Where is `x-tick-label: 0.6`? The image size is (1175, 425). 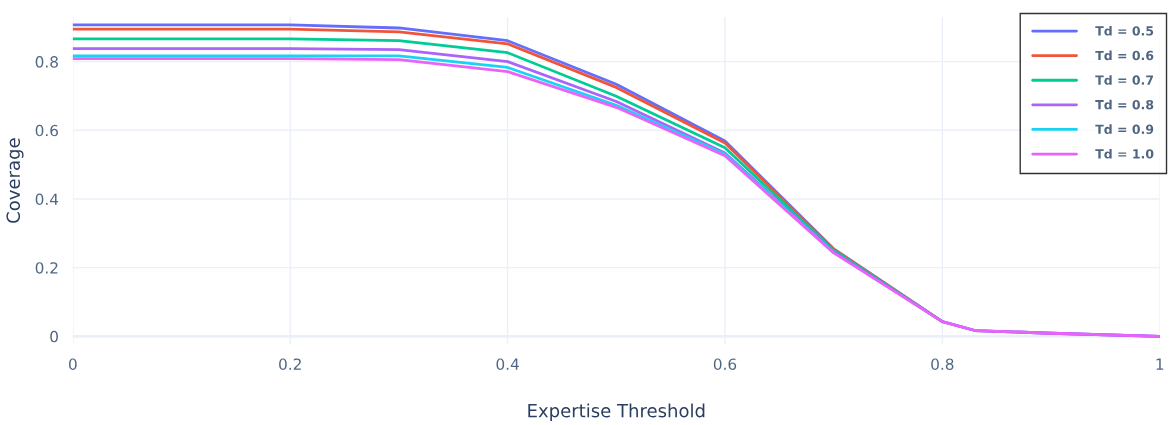
x-tick-label: 0.6 is located at coordinates (725, 364).